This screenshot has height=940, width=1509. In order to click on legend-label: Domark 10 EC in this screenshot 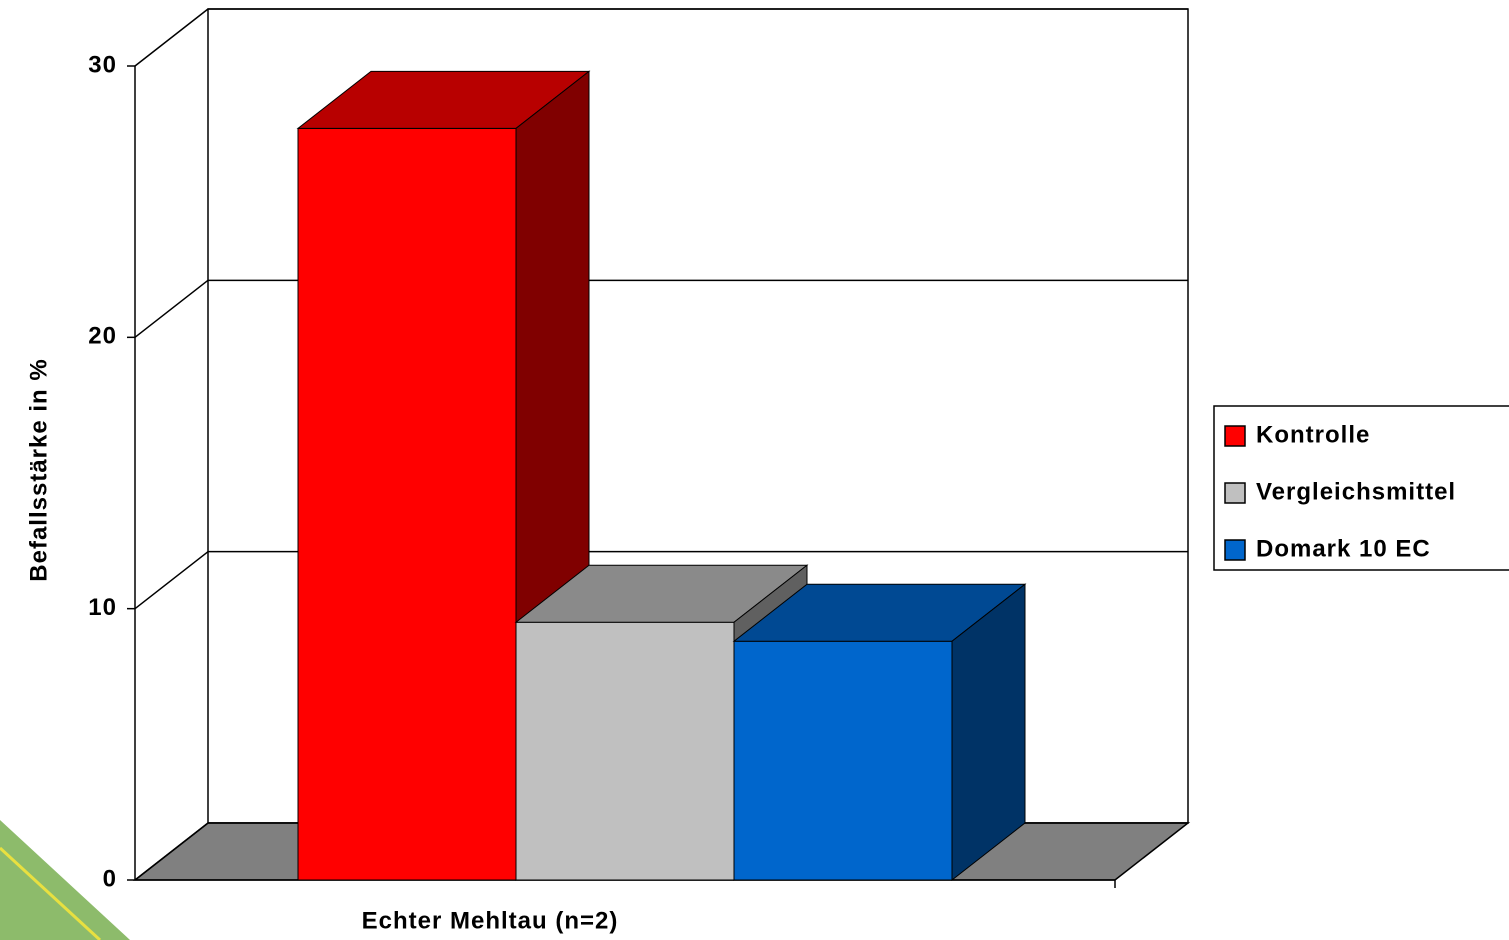, I will do `click(1343, 548)`.